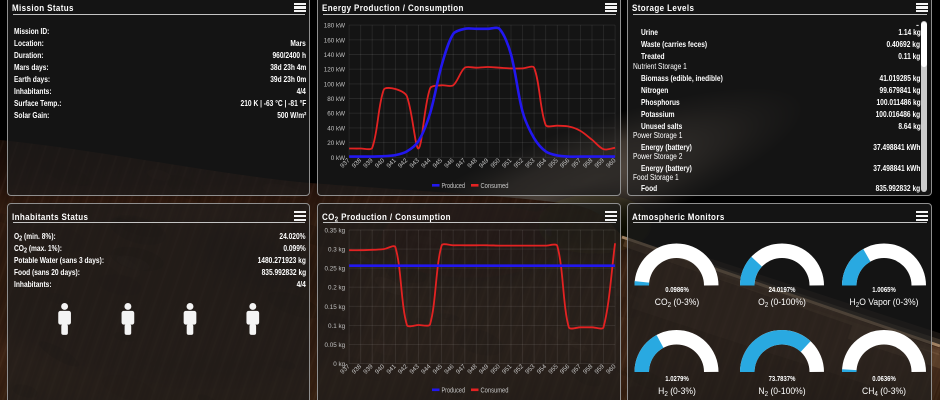  Describe the element at coordinates (339, 364) in the screenshot. I see `svg-text: 0 kg` at that location.